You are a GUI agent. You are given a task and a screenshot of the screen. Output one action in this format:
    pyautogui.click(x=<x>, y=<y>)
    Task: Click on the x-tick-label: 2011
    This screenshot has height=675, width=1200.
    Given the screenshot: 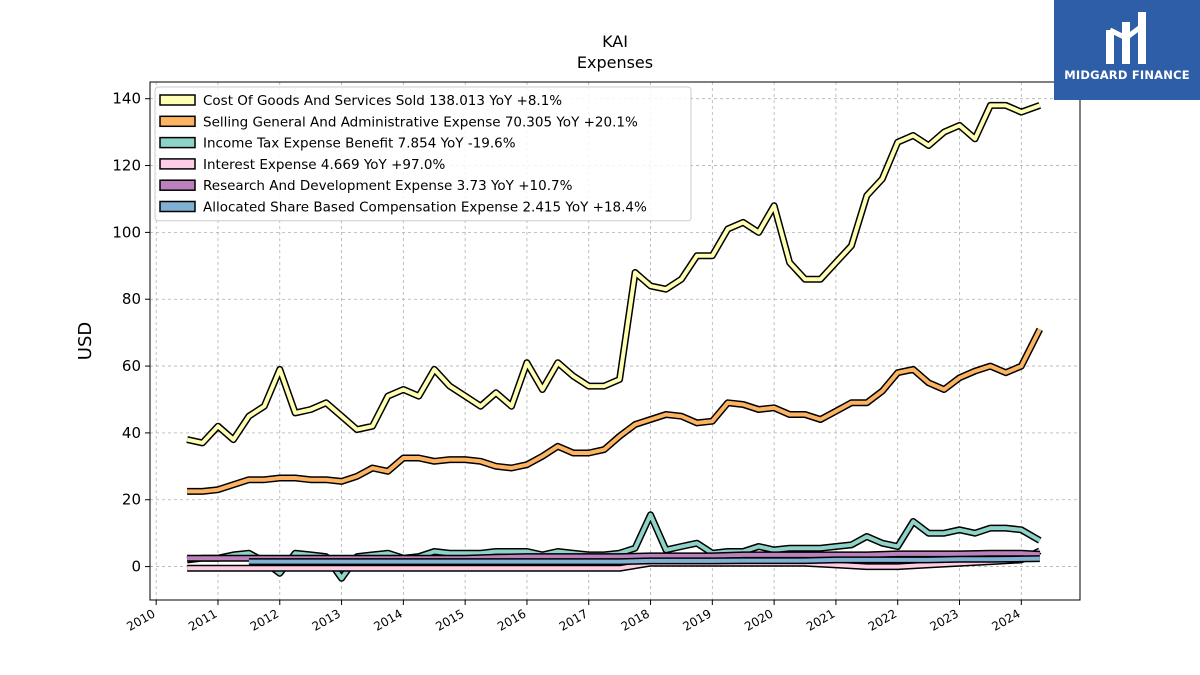 What is the action you would take?
    pyautogui.click(x=202, y=619)
    